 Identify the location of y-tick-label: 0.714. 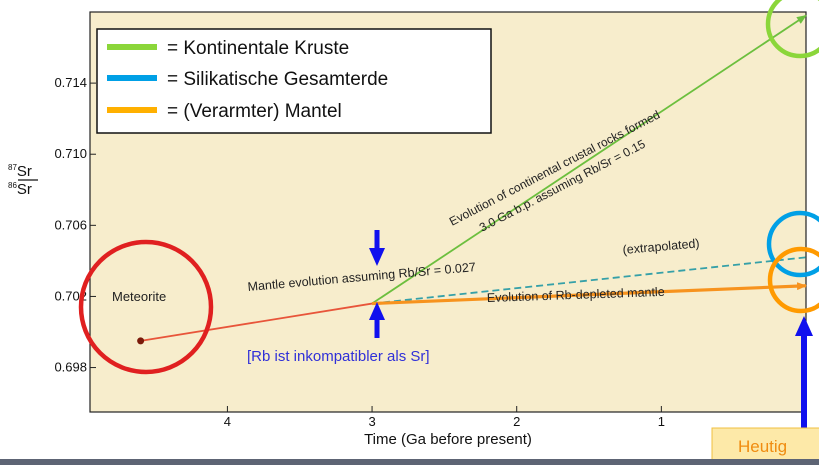
(70, 82).